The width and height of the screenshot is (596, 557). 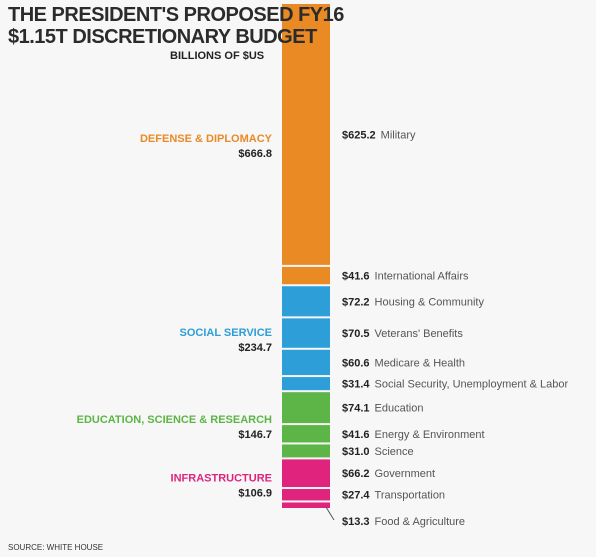 What do you see at coordinates (356, 452) in the screenshot?
I see `segment-value-label: $31.0` at bounding box center [356, 452].